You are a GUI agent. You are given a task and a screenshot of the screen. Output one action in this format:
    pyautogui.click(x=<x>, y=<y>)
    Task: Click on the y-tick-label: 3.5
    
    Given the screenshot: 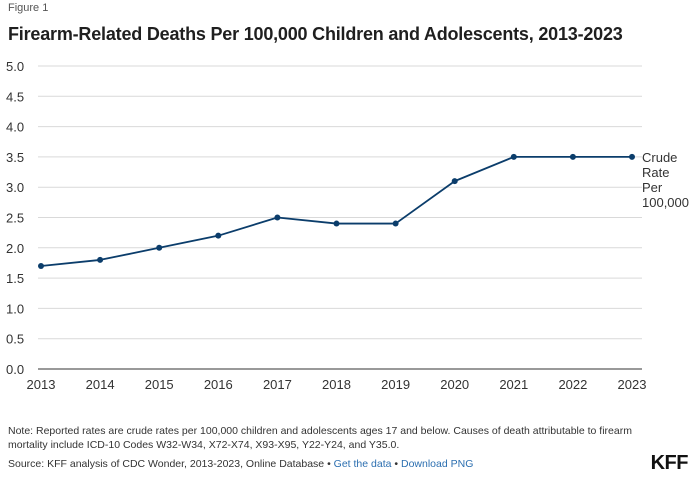 What is the action you would take?
    pyautogui.click(x=15, y=157)
    